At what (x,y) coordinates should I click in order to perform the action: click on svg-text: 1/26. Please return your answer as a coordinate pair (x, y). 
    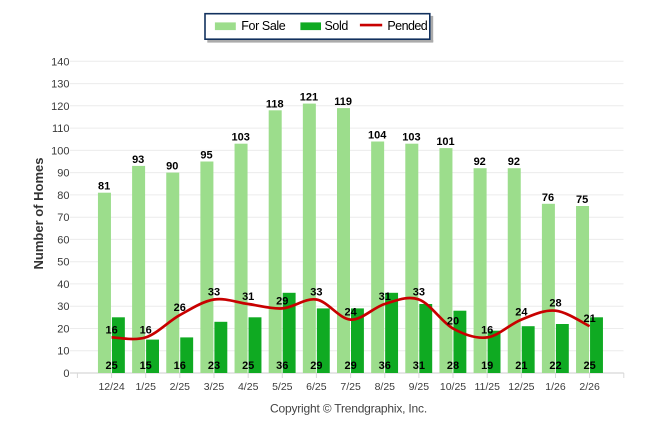
    Looking at the image, I should click on (555, 387).